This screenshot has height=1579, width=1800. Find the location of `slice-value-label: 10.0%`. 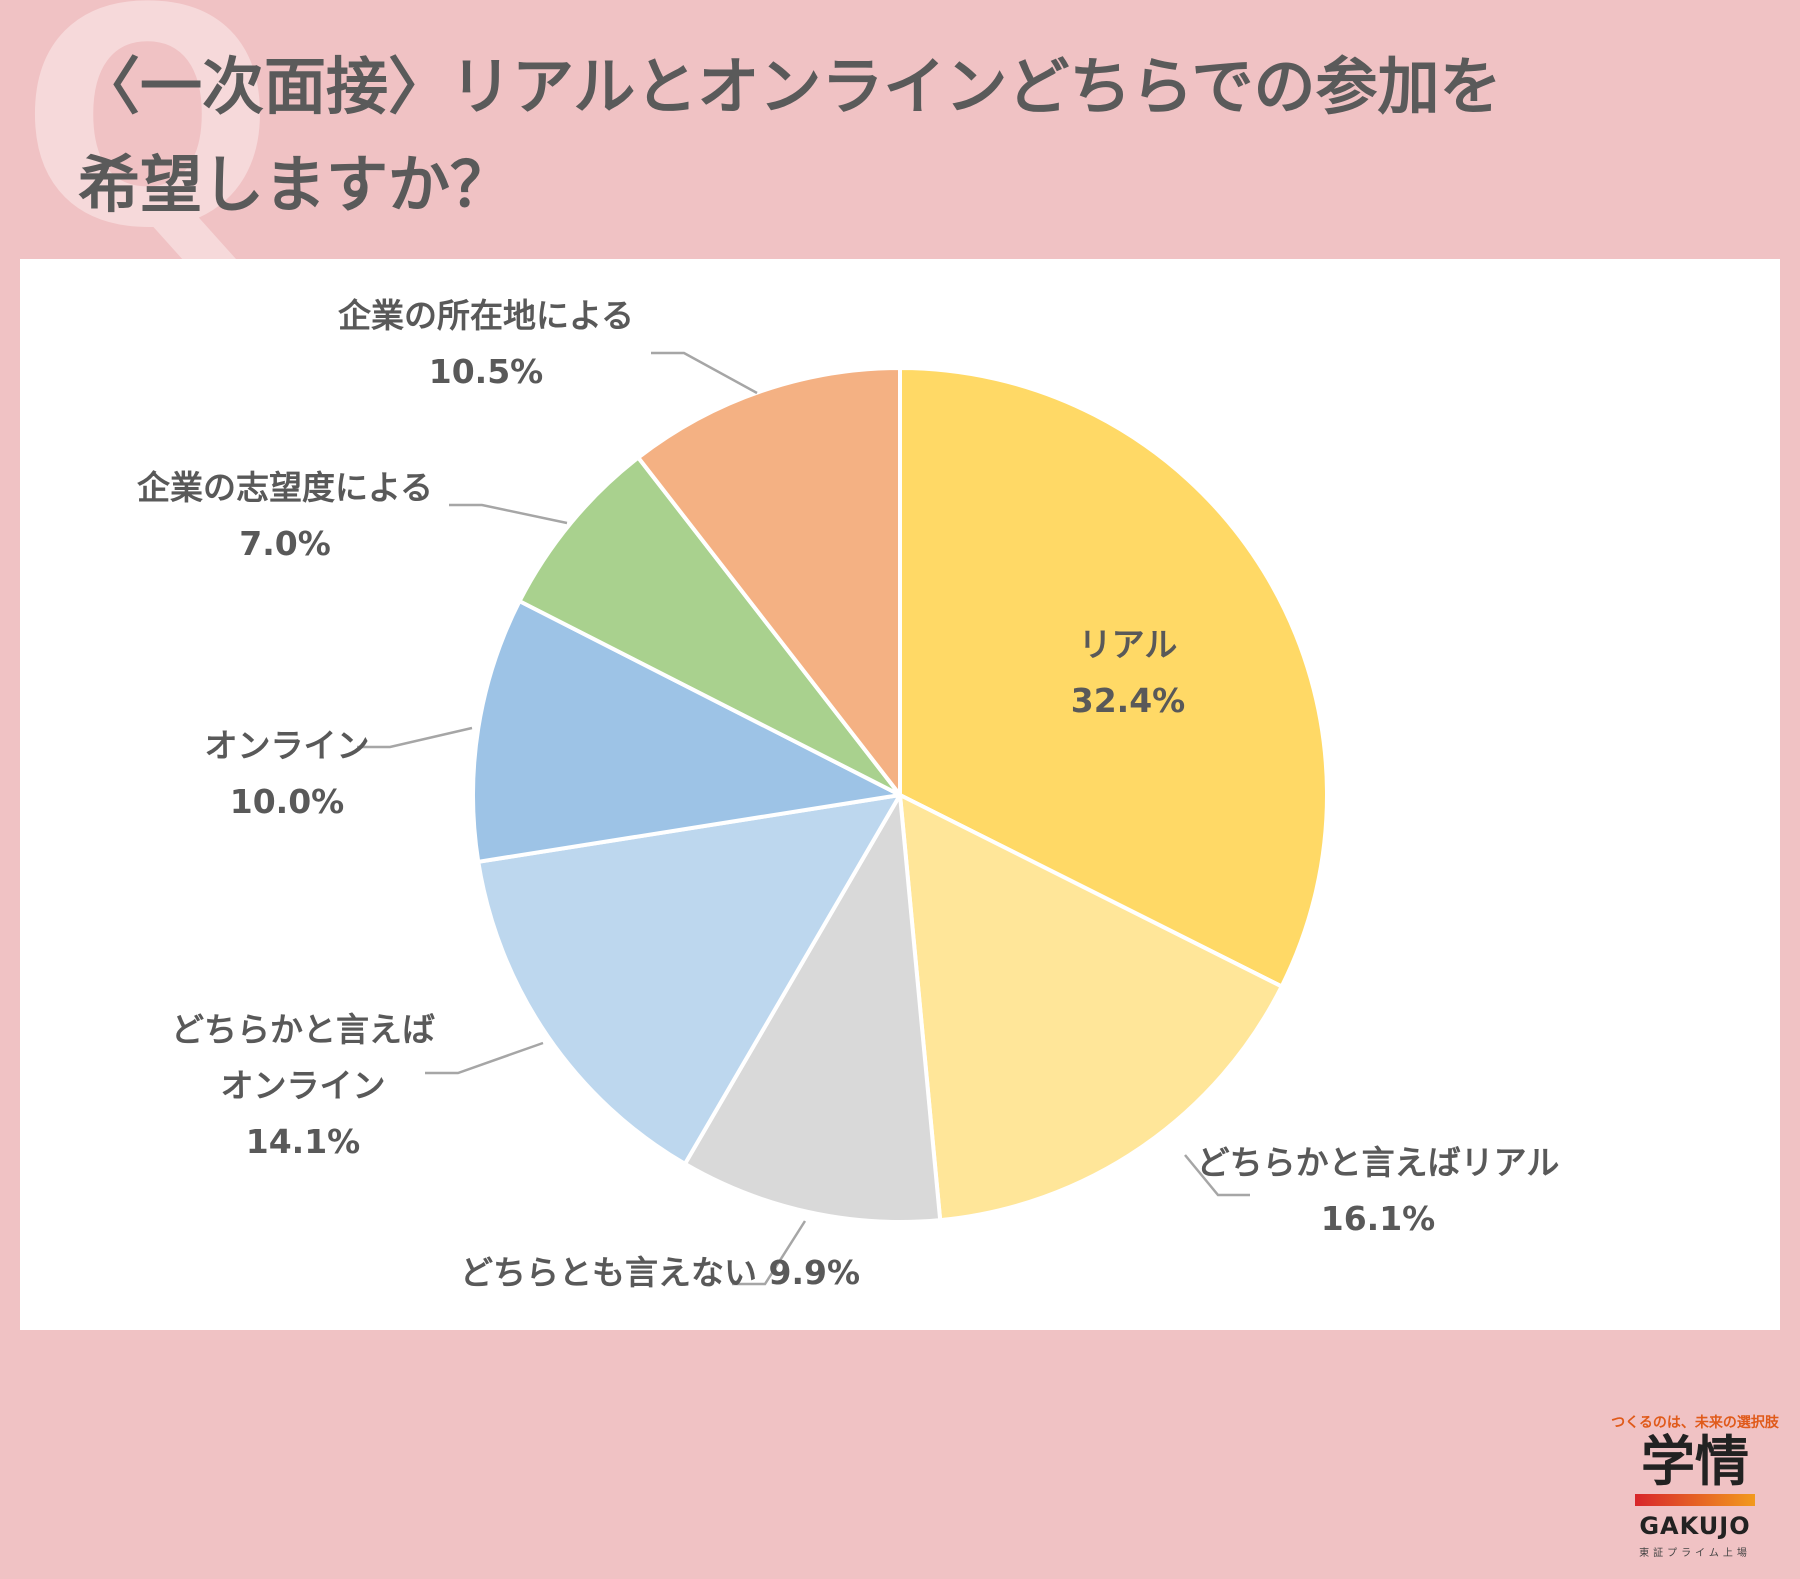

slice-value-label: 10.0% is located at coordinates (287, 801).